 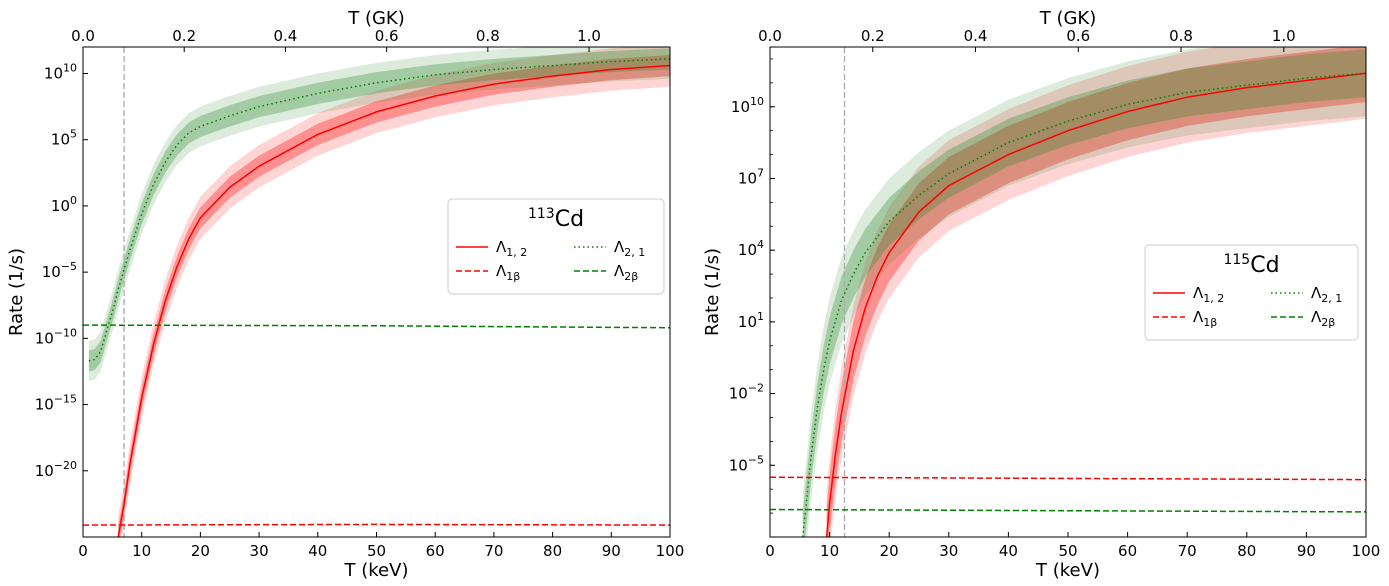 I want to click on legend-title: 115Cd, so click(x=1251, y=265).